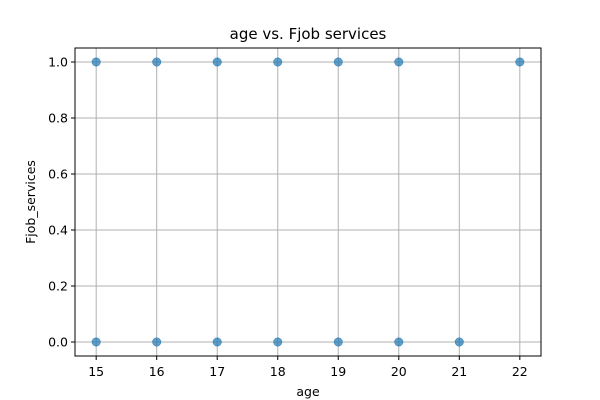 The width and height of the screenshot is (600, 400). Describe the element at coordinates (96, 371) in the screenshot. I see `x-tick-label: 15` at that location.